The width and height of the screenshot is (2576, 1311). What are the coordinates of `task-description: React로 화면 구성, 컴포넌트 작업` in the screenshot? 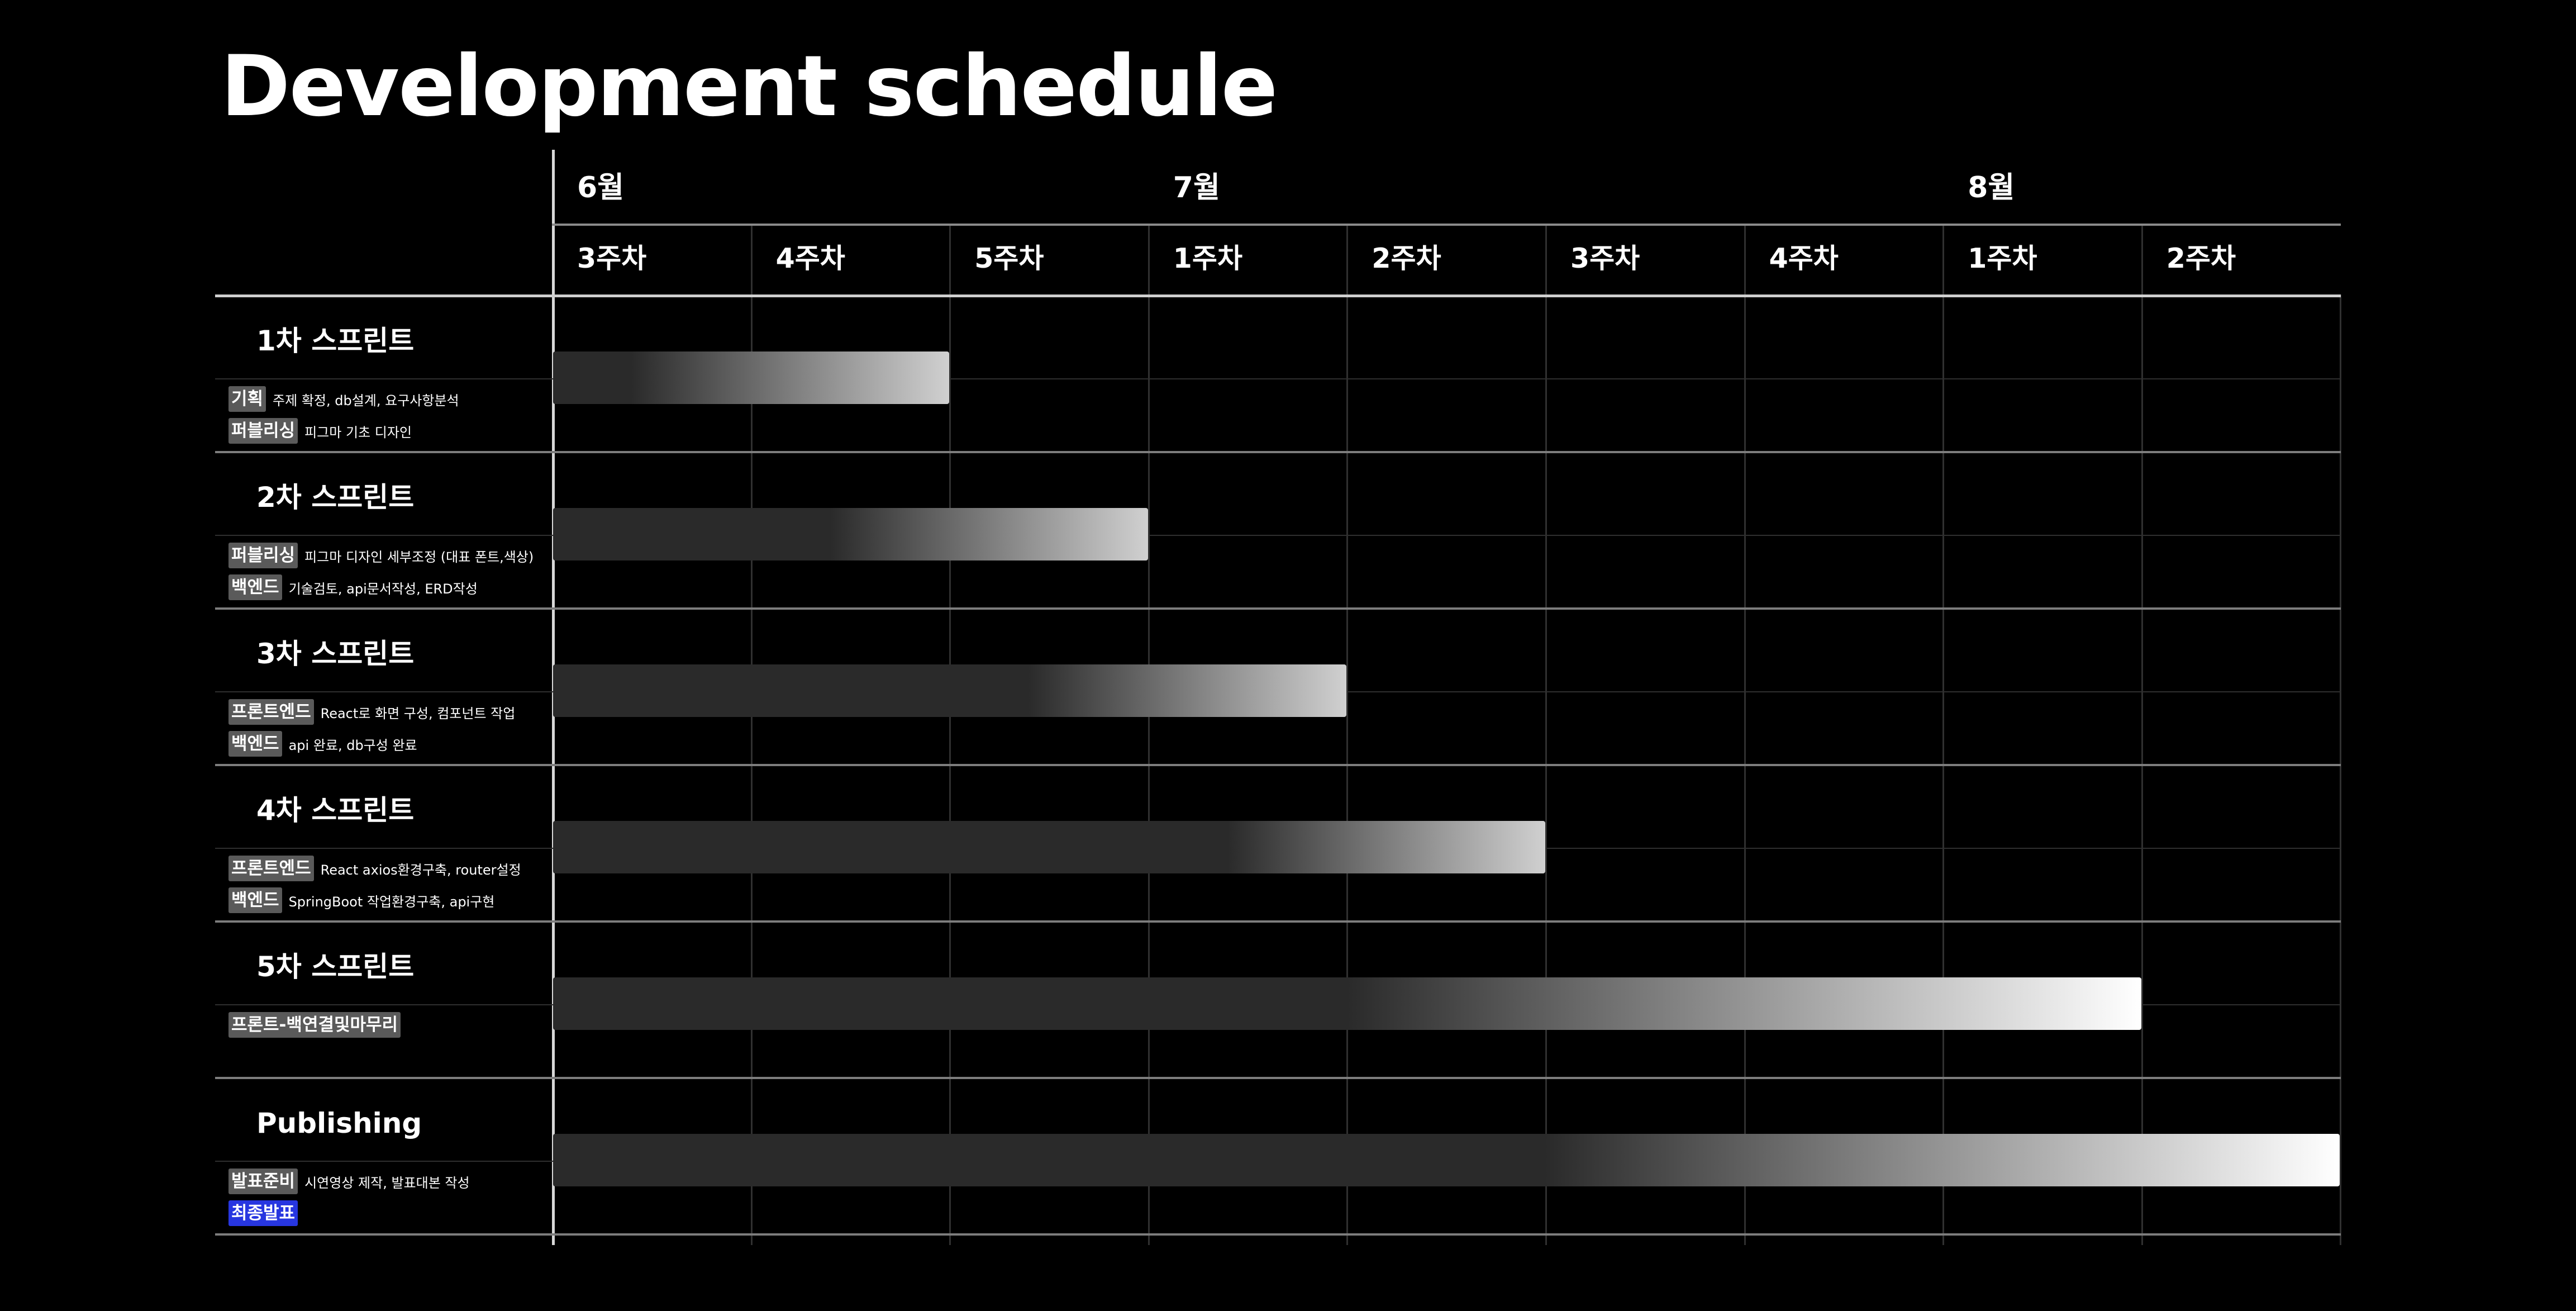 It's located at (418, 713).